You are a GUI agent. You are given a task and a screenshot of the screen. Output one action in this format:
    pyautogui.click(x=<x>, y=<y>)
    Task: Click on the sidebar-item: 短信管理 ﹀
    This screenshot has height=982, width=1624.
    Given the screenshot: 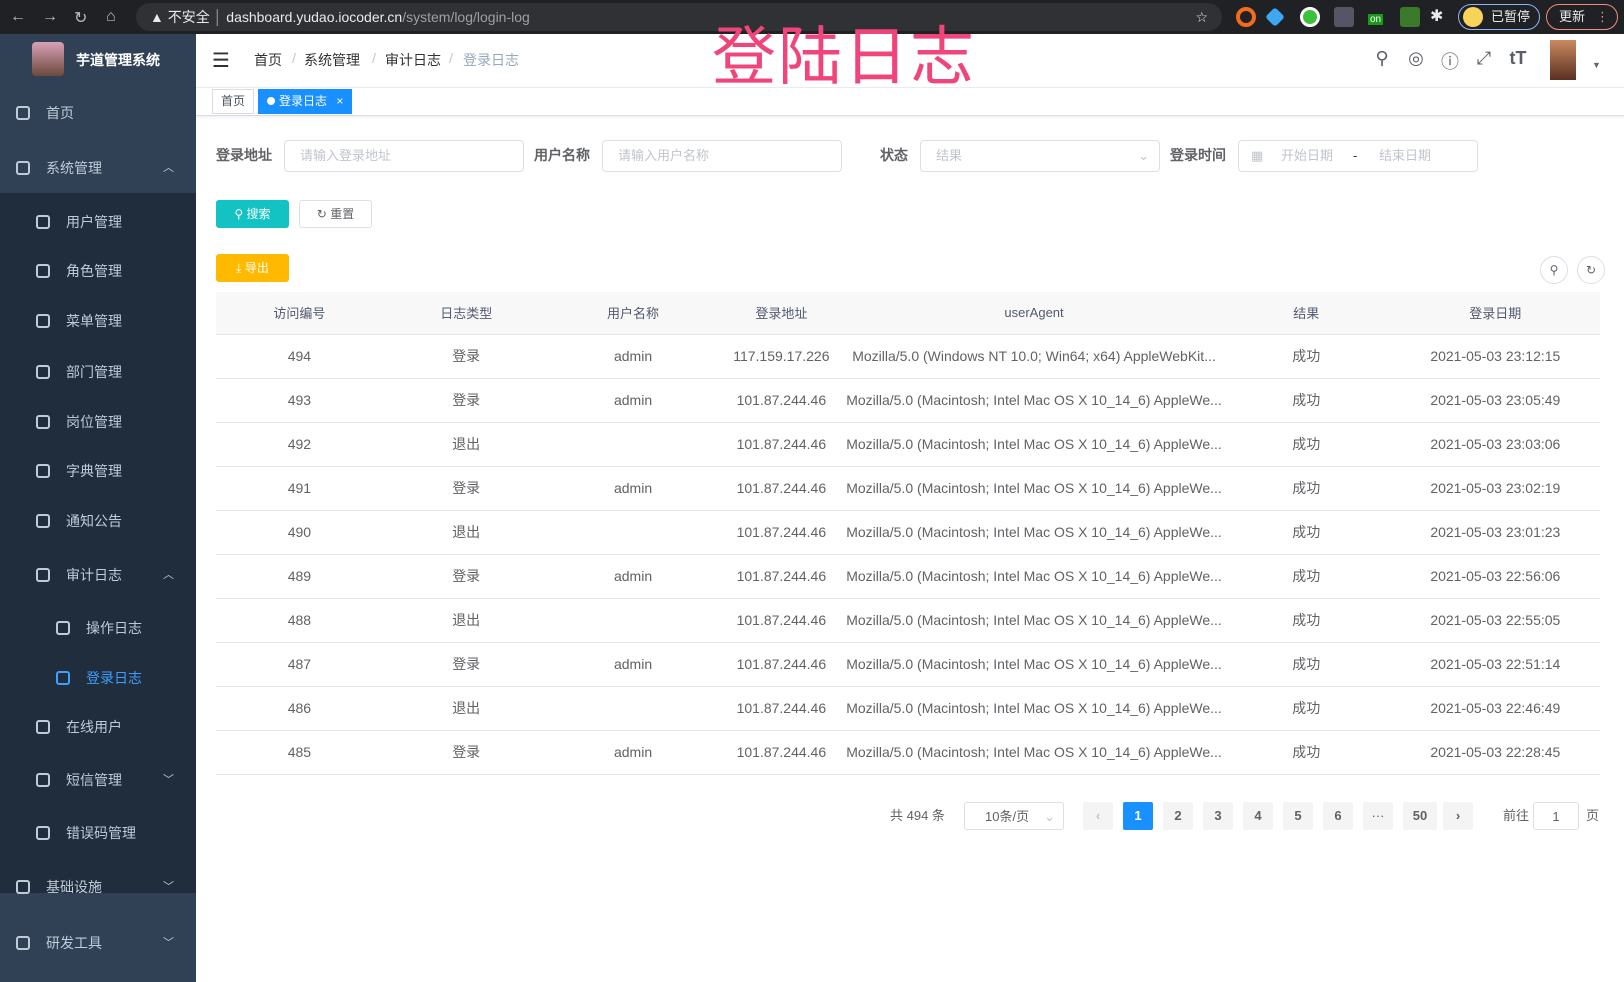 What is the action you would take?
    pyautogui.click(x=98, y=780)
    